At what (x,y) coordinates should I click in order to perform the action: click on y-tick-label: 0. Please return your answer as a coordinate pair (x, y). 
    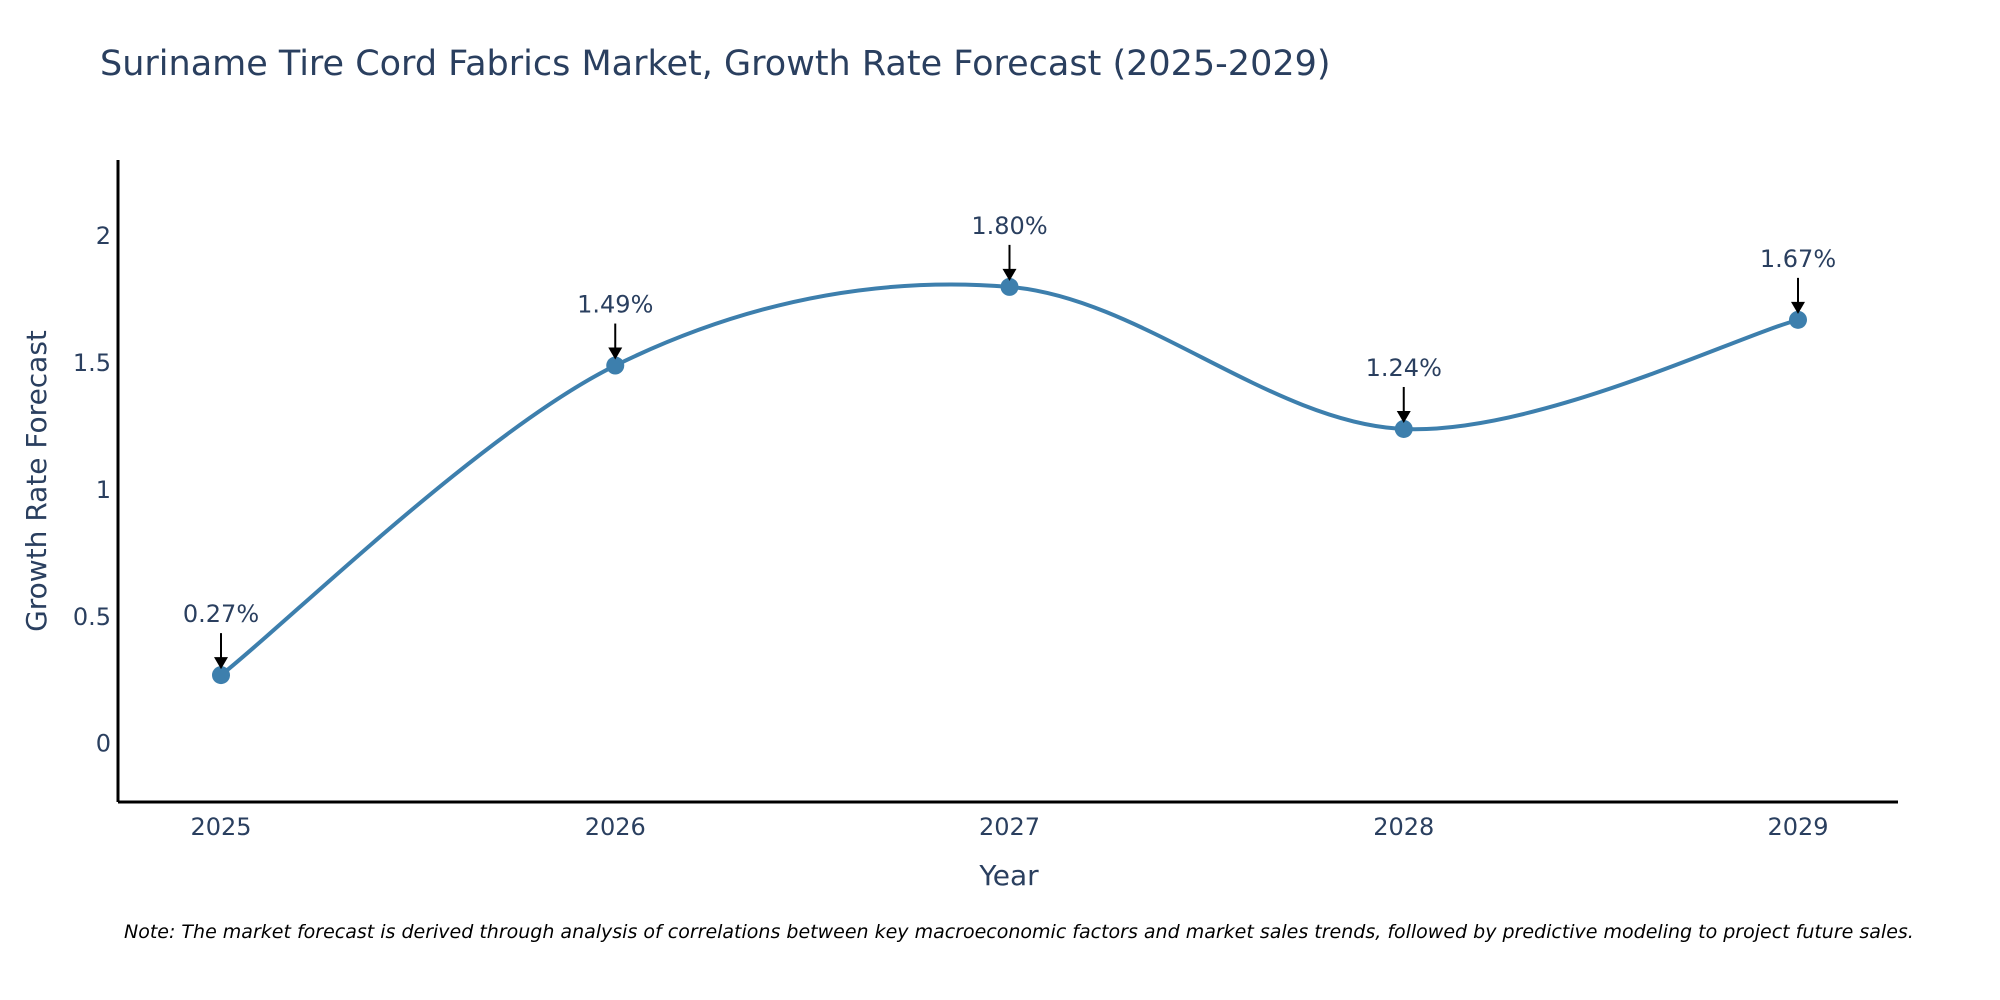
    Looking at the image, I should click on (103, 744).